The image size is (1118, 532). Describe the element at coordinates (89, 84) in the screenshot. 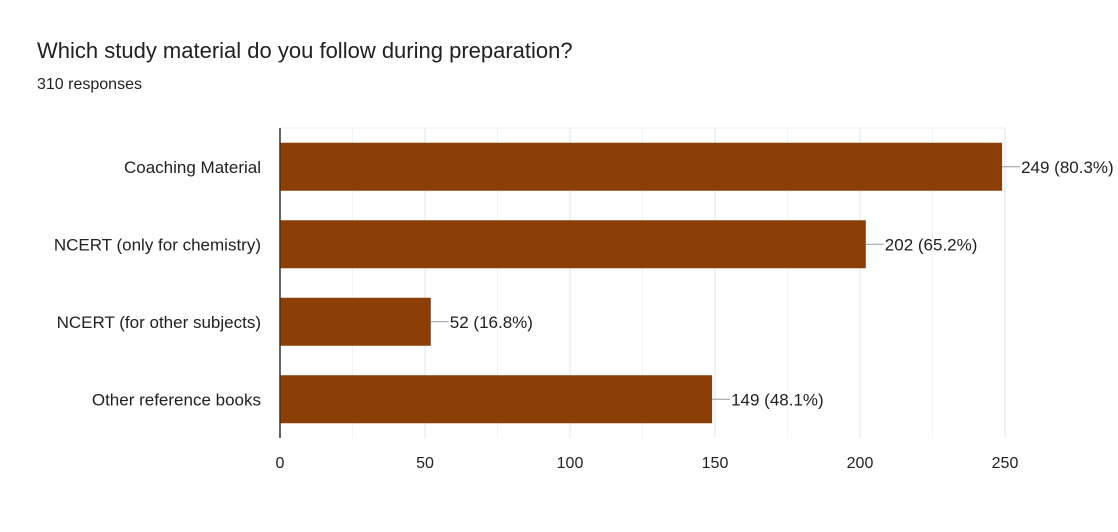

I see `response-count: 310 responses` at that location.